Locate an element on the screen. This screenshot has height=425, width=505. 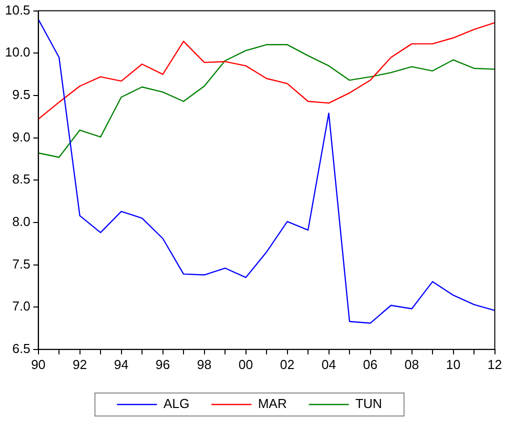
y-tick-label: 8.5 is located at coordinates (21, 179).